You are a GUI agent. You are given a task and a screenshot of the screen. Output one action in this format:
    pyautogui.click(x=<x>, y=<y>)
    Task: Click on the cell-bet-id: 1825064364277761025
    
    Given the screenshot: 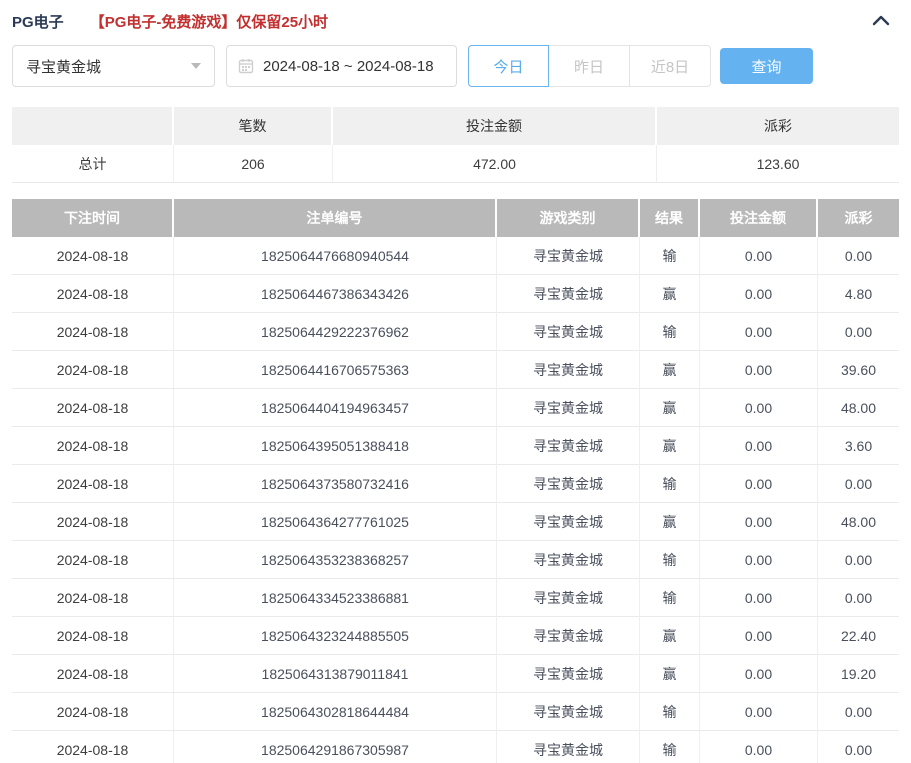 What is the action you would take?
    pyautogui.click(x=335, y=522)
    